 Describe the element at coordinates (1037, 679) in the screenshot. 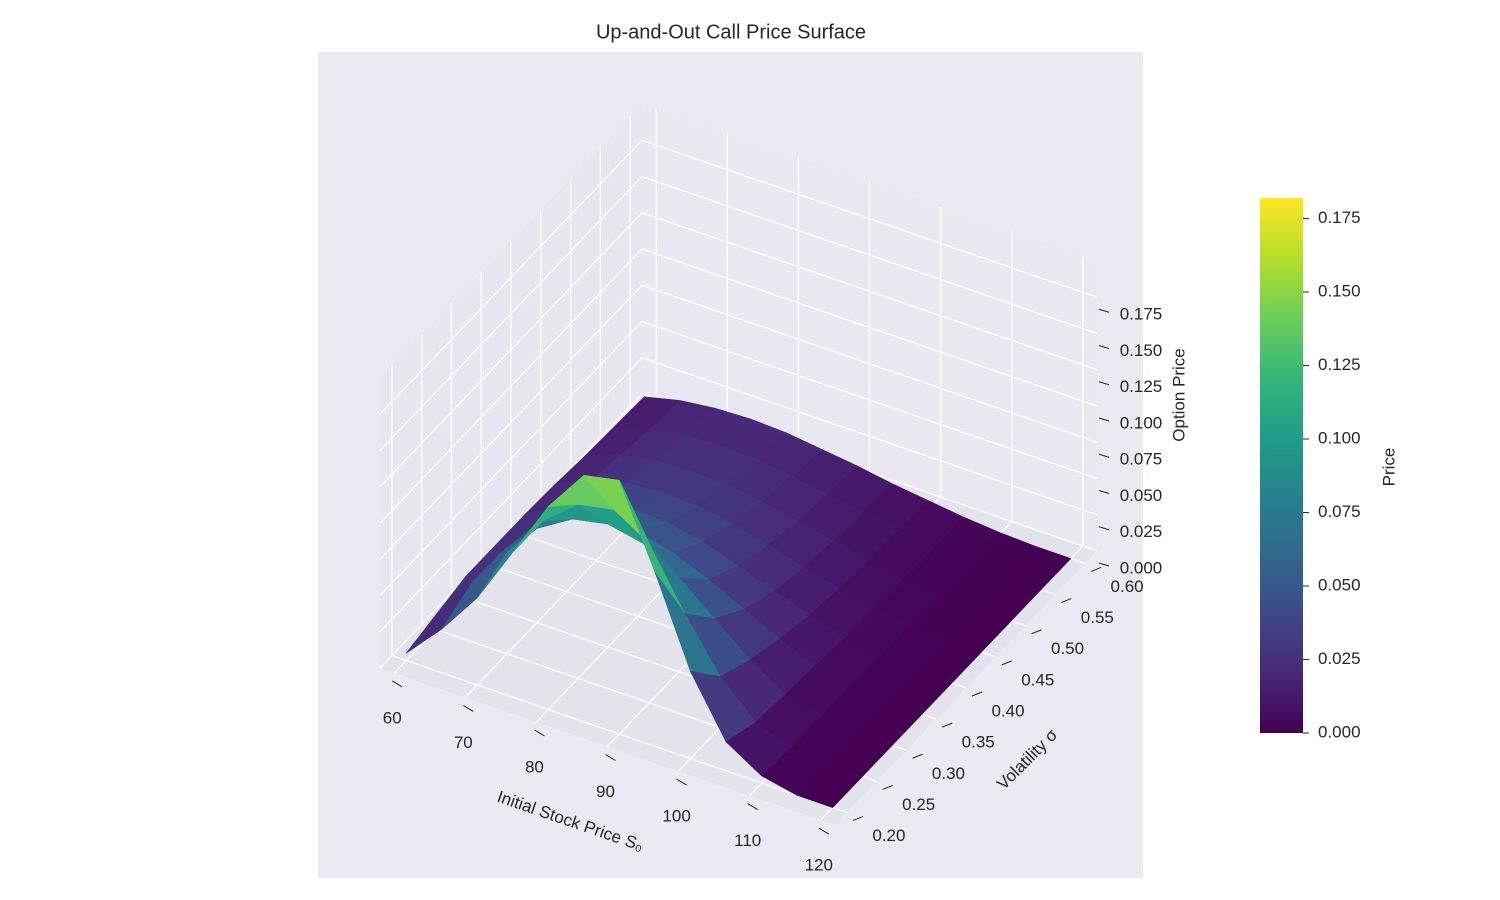

I see `y-tick-label: 0.45` at that location.